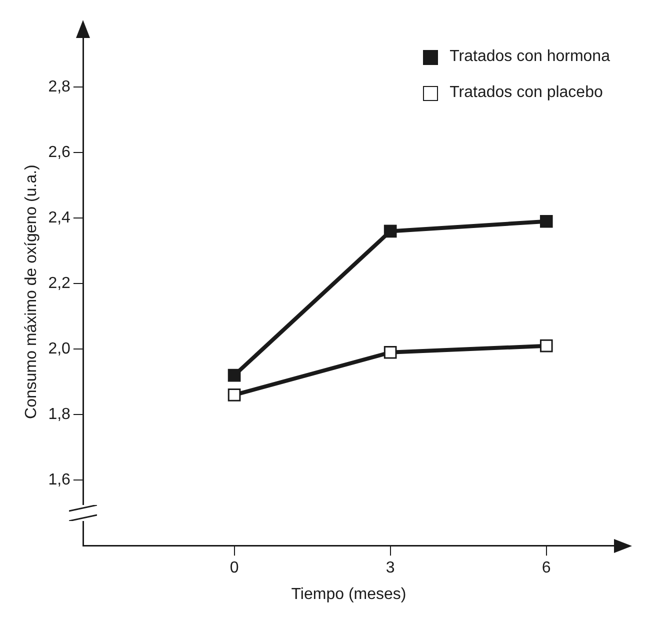 This screenshot has height=619, width=662. What do you see at coordinates (59, 283) in the screenshot?
I see `y-tick-label: 2,2` at bounding box center [59, 283].